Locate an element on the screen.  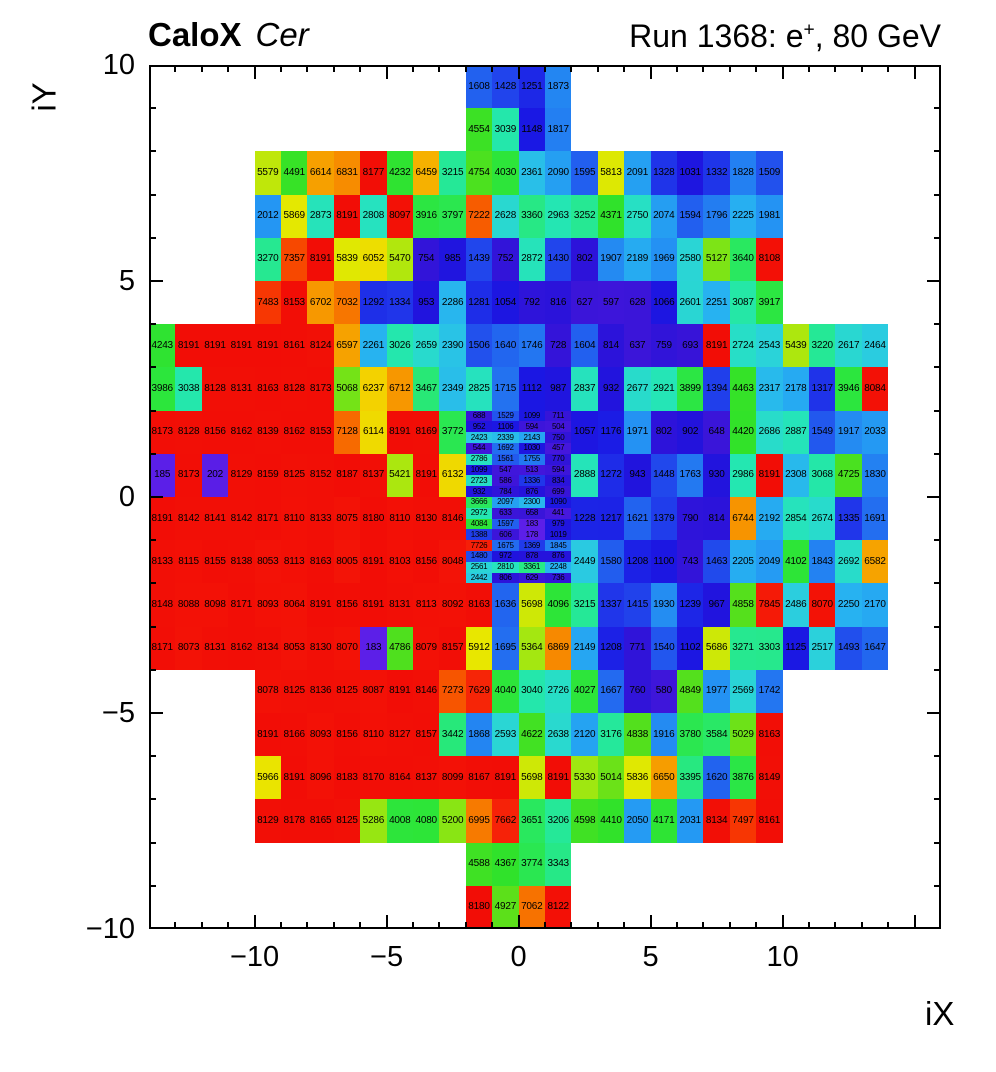
heatmap-cell: 4927 is located at coordinates (505, 907).